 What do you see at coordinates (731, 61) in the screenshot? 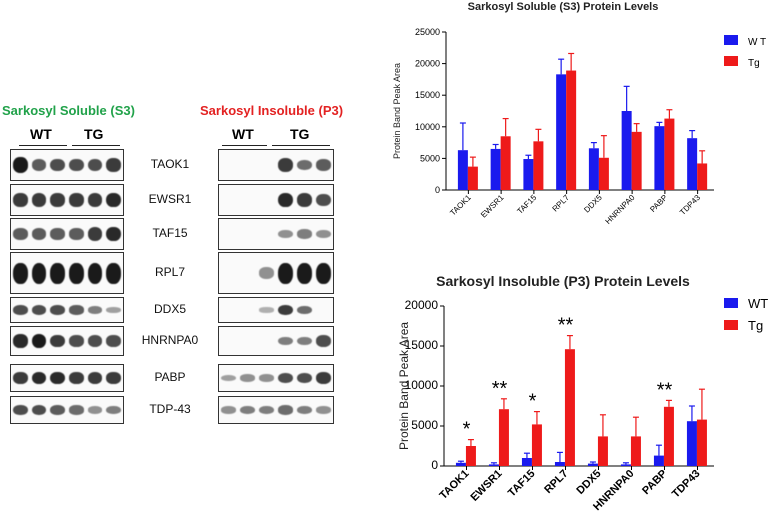
I see `legend-swatch` at bounding box center [731, 61].